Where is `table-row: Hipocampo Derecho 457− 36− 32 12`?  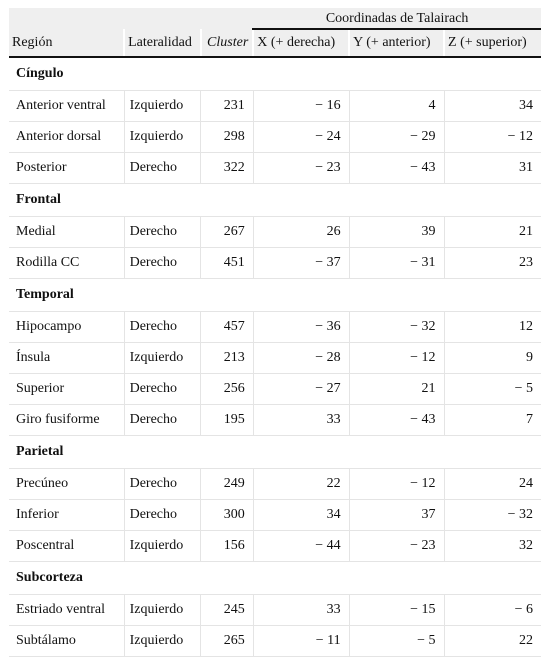
table-row: Hipocampo Derecho 457− 36− 32 12 is located at coordinates (275, 327).